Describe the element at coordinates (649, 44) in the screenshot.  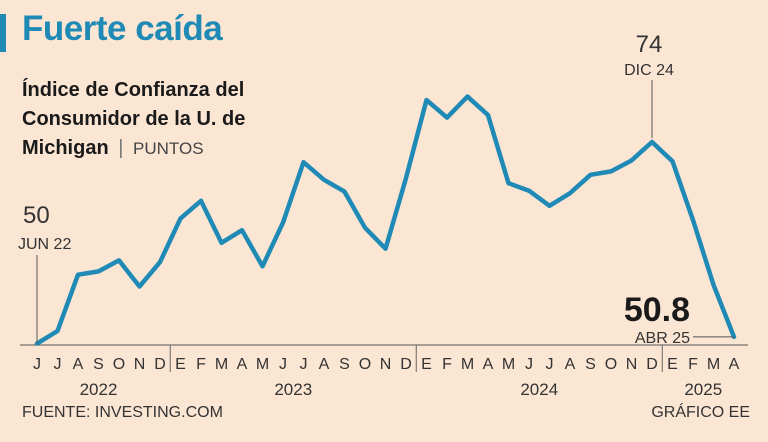
I see `annotation-value: 74` at that location.